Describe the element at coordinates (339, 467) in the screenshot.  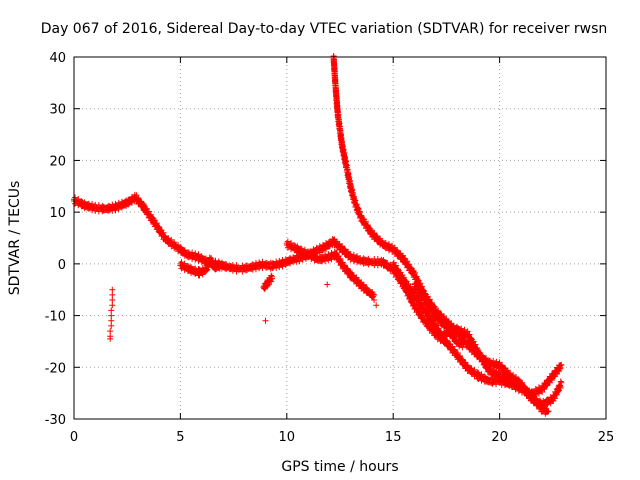
I see `x-axis-label: GPS time / hours` at that location.